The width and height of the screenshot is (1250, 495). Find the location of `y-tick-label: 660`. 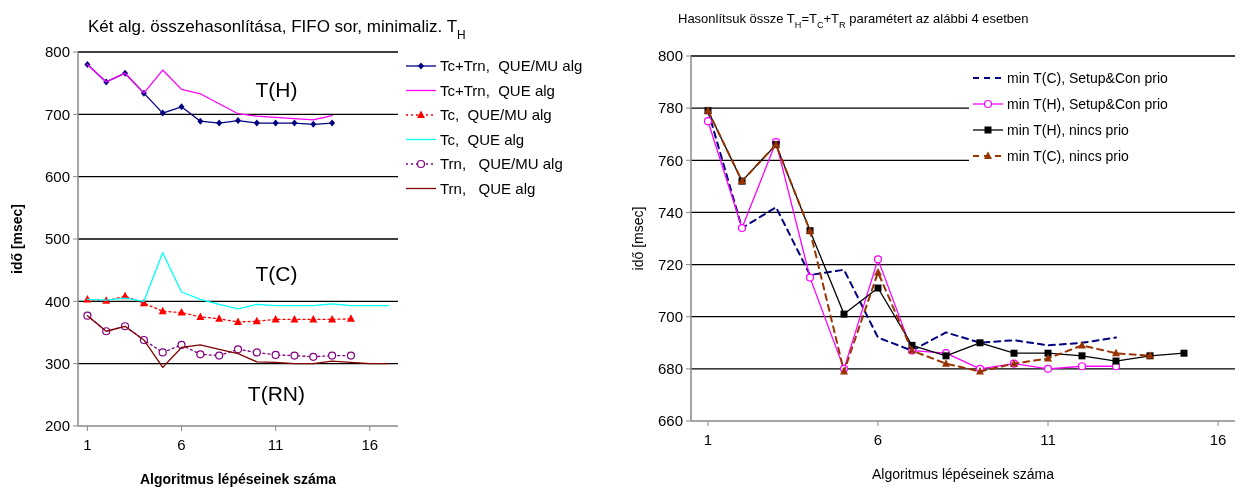

y-tick-label: 660 is located at coordinates (670, 421).